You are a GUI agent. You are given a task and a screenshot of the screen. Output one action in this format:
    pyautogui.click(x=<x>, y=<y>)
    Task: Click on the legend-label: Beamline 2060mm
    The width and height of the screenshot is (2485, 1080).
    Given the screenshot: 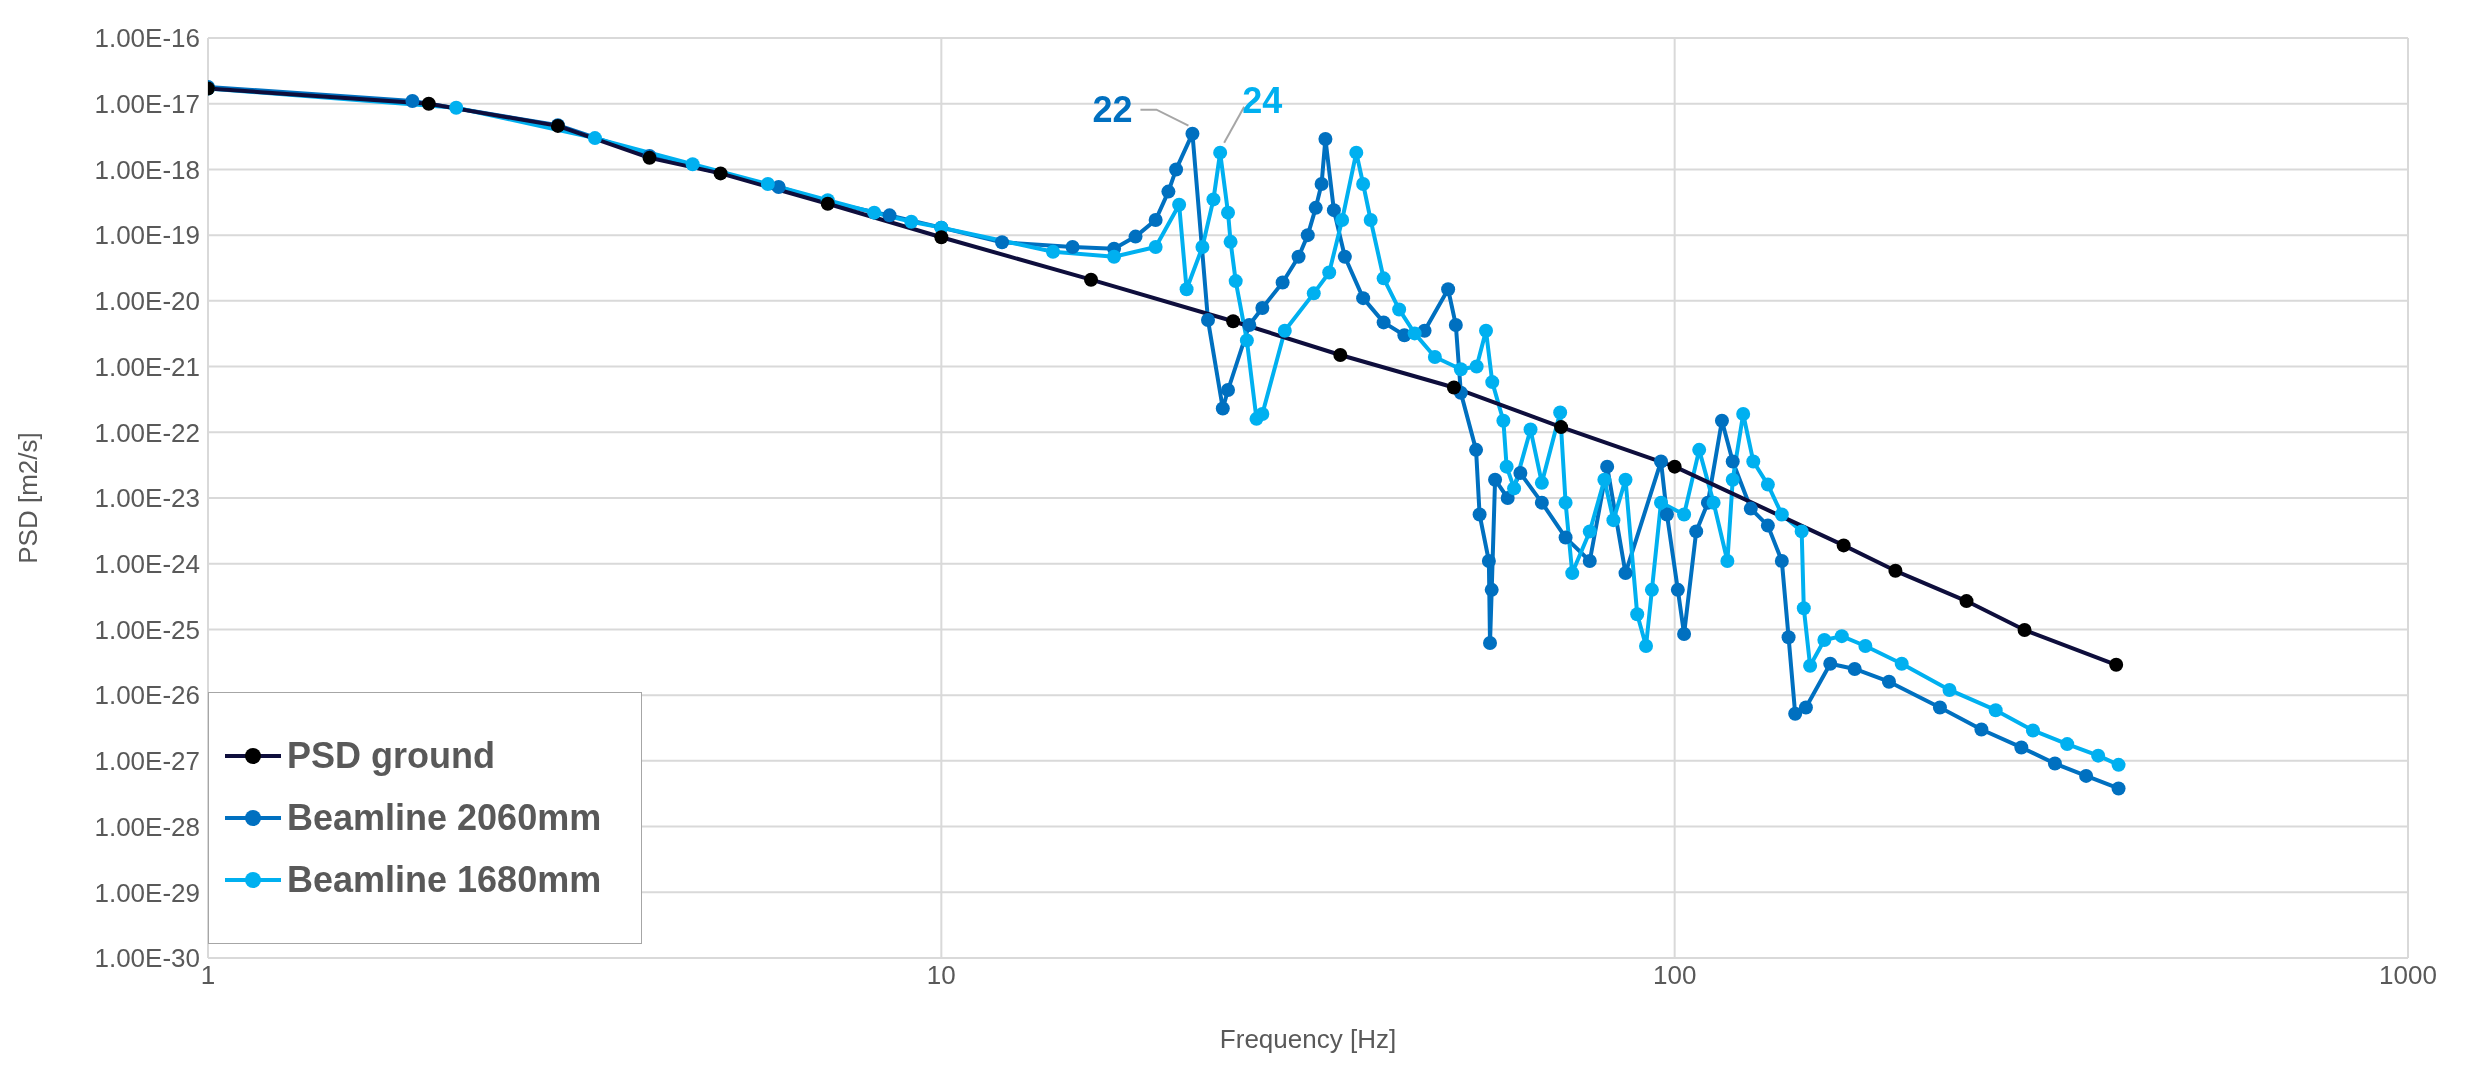 What is the action you would take?
    pyautogui.click(x=444, y=818)
    